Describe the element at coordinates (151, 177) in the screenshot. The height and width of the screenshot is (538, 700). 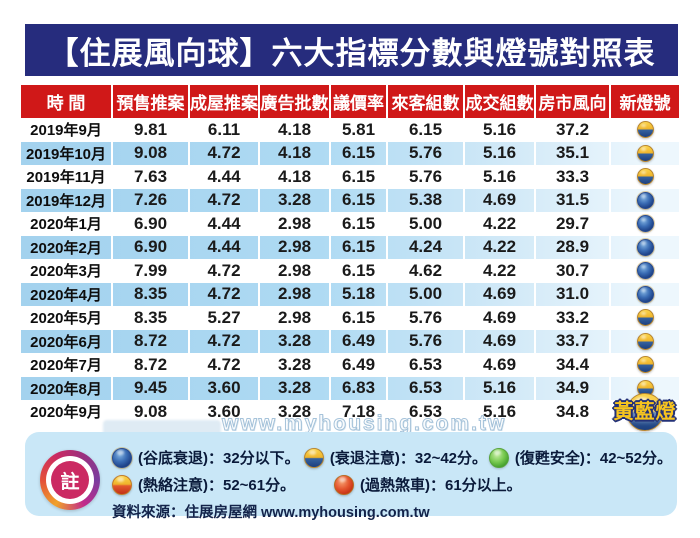
I see `cell-value: 7.63` at that location.